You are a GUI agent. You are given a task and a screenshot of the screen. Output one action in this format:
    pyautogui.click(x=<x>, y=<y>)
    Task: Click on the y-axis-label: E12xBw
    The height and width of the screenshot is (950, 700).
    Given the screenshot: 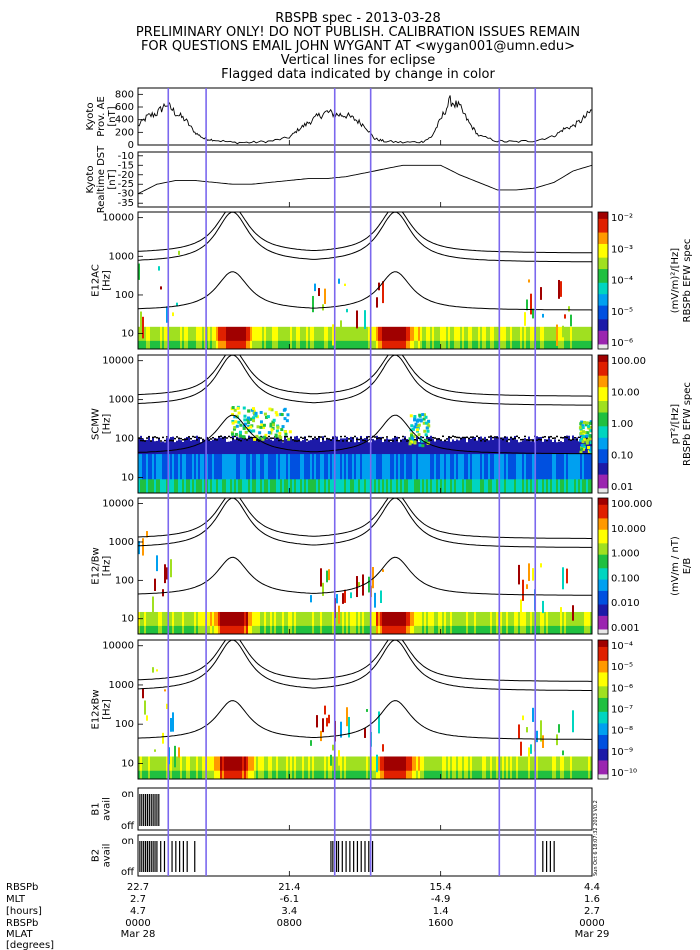 What is the action you would take?
    pyautogui.click(x=96, y=710)
    